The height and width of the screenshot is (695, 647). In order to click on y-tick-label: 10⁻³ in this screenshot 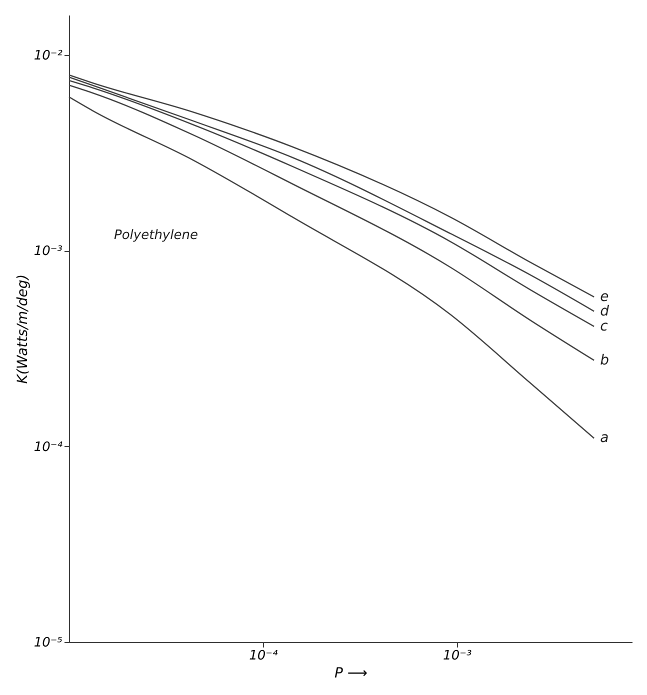, I will do `click(48, 252)`.